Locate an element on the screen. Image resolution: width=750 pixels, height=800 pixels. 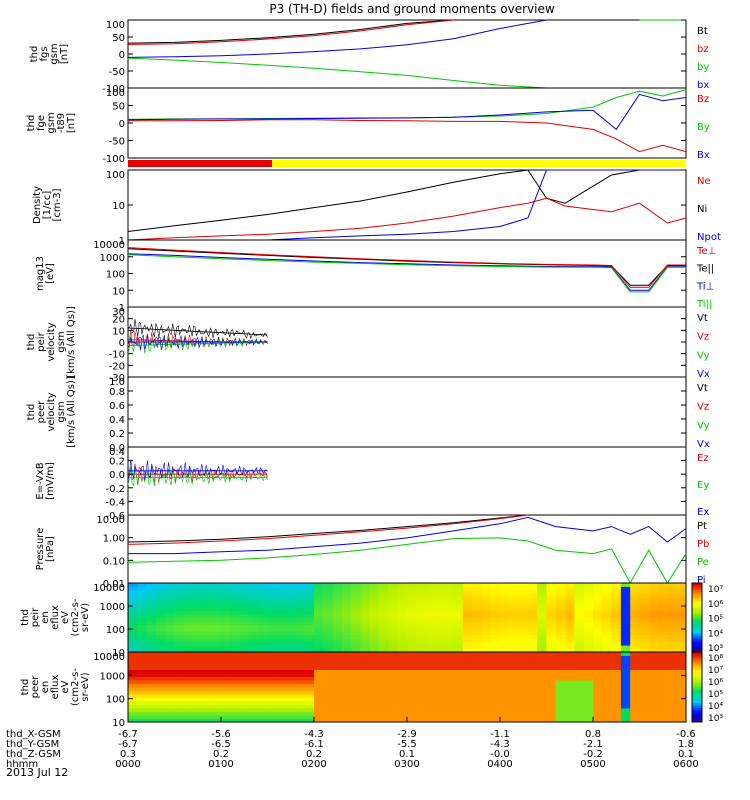
series-line-bx is located at coordinates (337, 38).